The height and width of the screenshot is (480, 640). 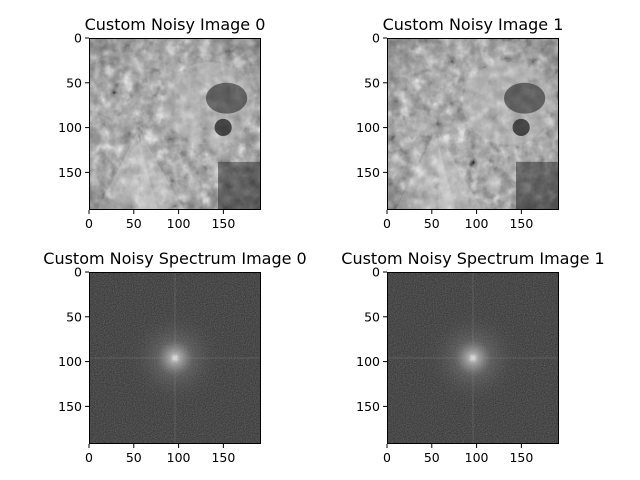 I want to click on subplot-title: Custom Noisy Image 0, so click(x=175, y=24).